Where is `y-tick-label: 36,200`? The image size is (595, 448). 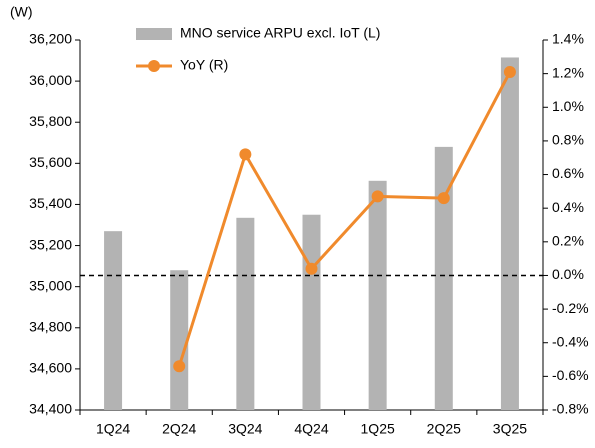 y-tick-label: 36,200 is located at coordinates (50, 39).